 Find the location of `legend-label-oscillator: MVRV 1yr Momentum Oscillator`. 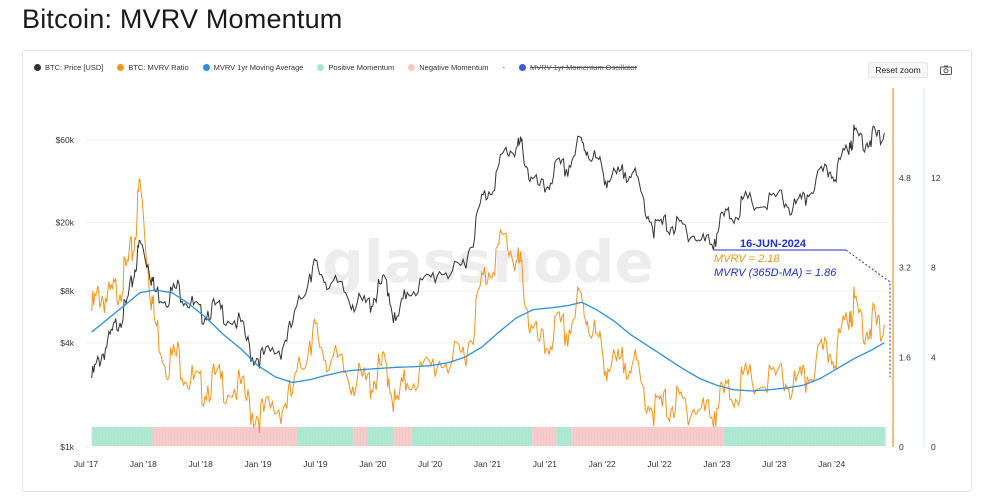

legend-label-oscillator: MVRV 1yr Momentum Oscillator is located at coordinates (583, 67).